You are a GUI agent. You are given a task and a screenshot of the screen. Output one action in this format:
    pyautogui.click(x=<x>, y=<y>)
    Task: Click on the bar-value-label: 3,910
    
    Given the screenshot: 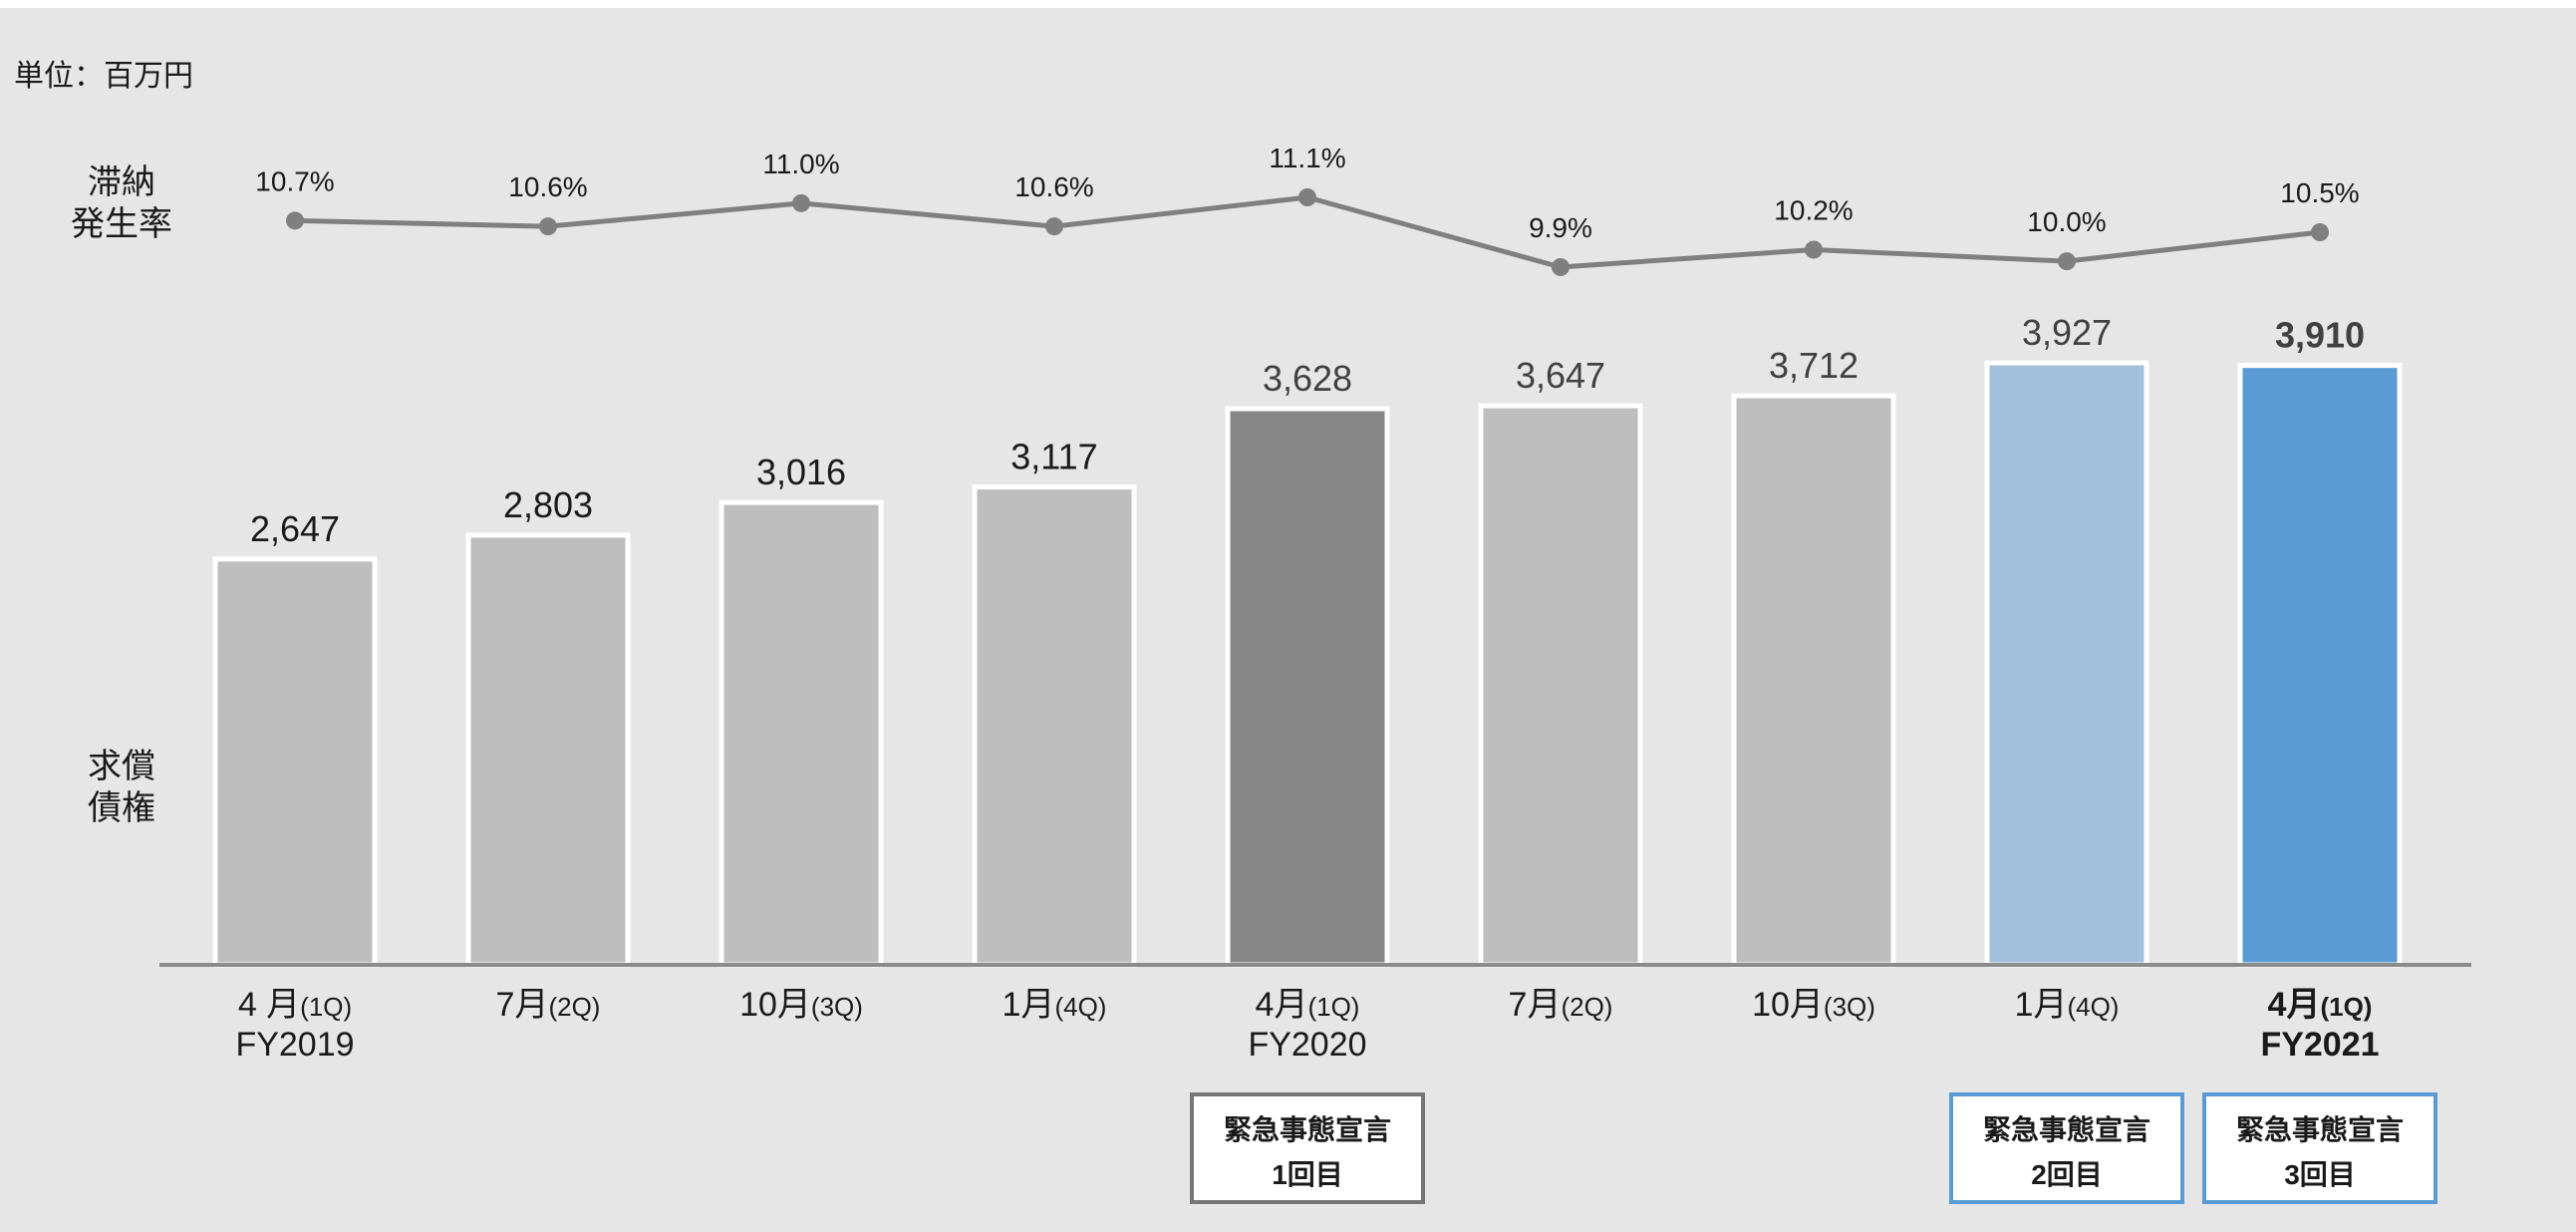 What is the action you would take?
    pyautogui.click(x=2320, y=335)
    